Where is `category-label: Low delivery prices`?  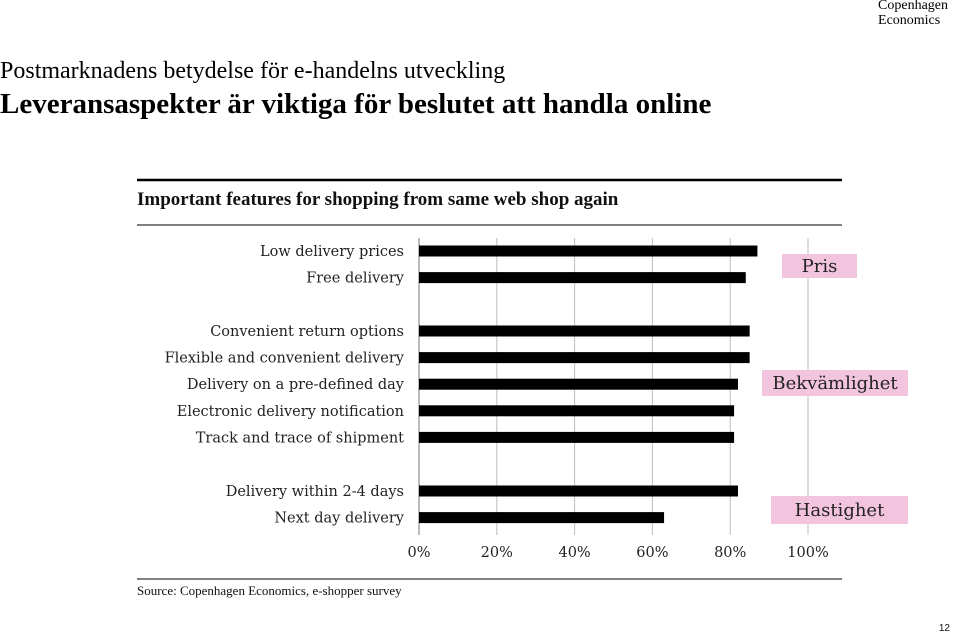
category-label: Low delivery prices is located at coordinates (332, 252).